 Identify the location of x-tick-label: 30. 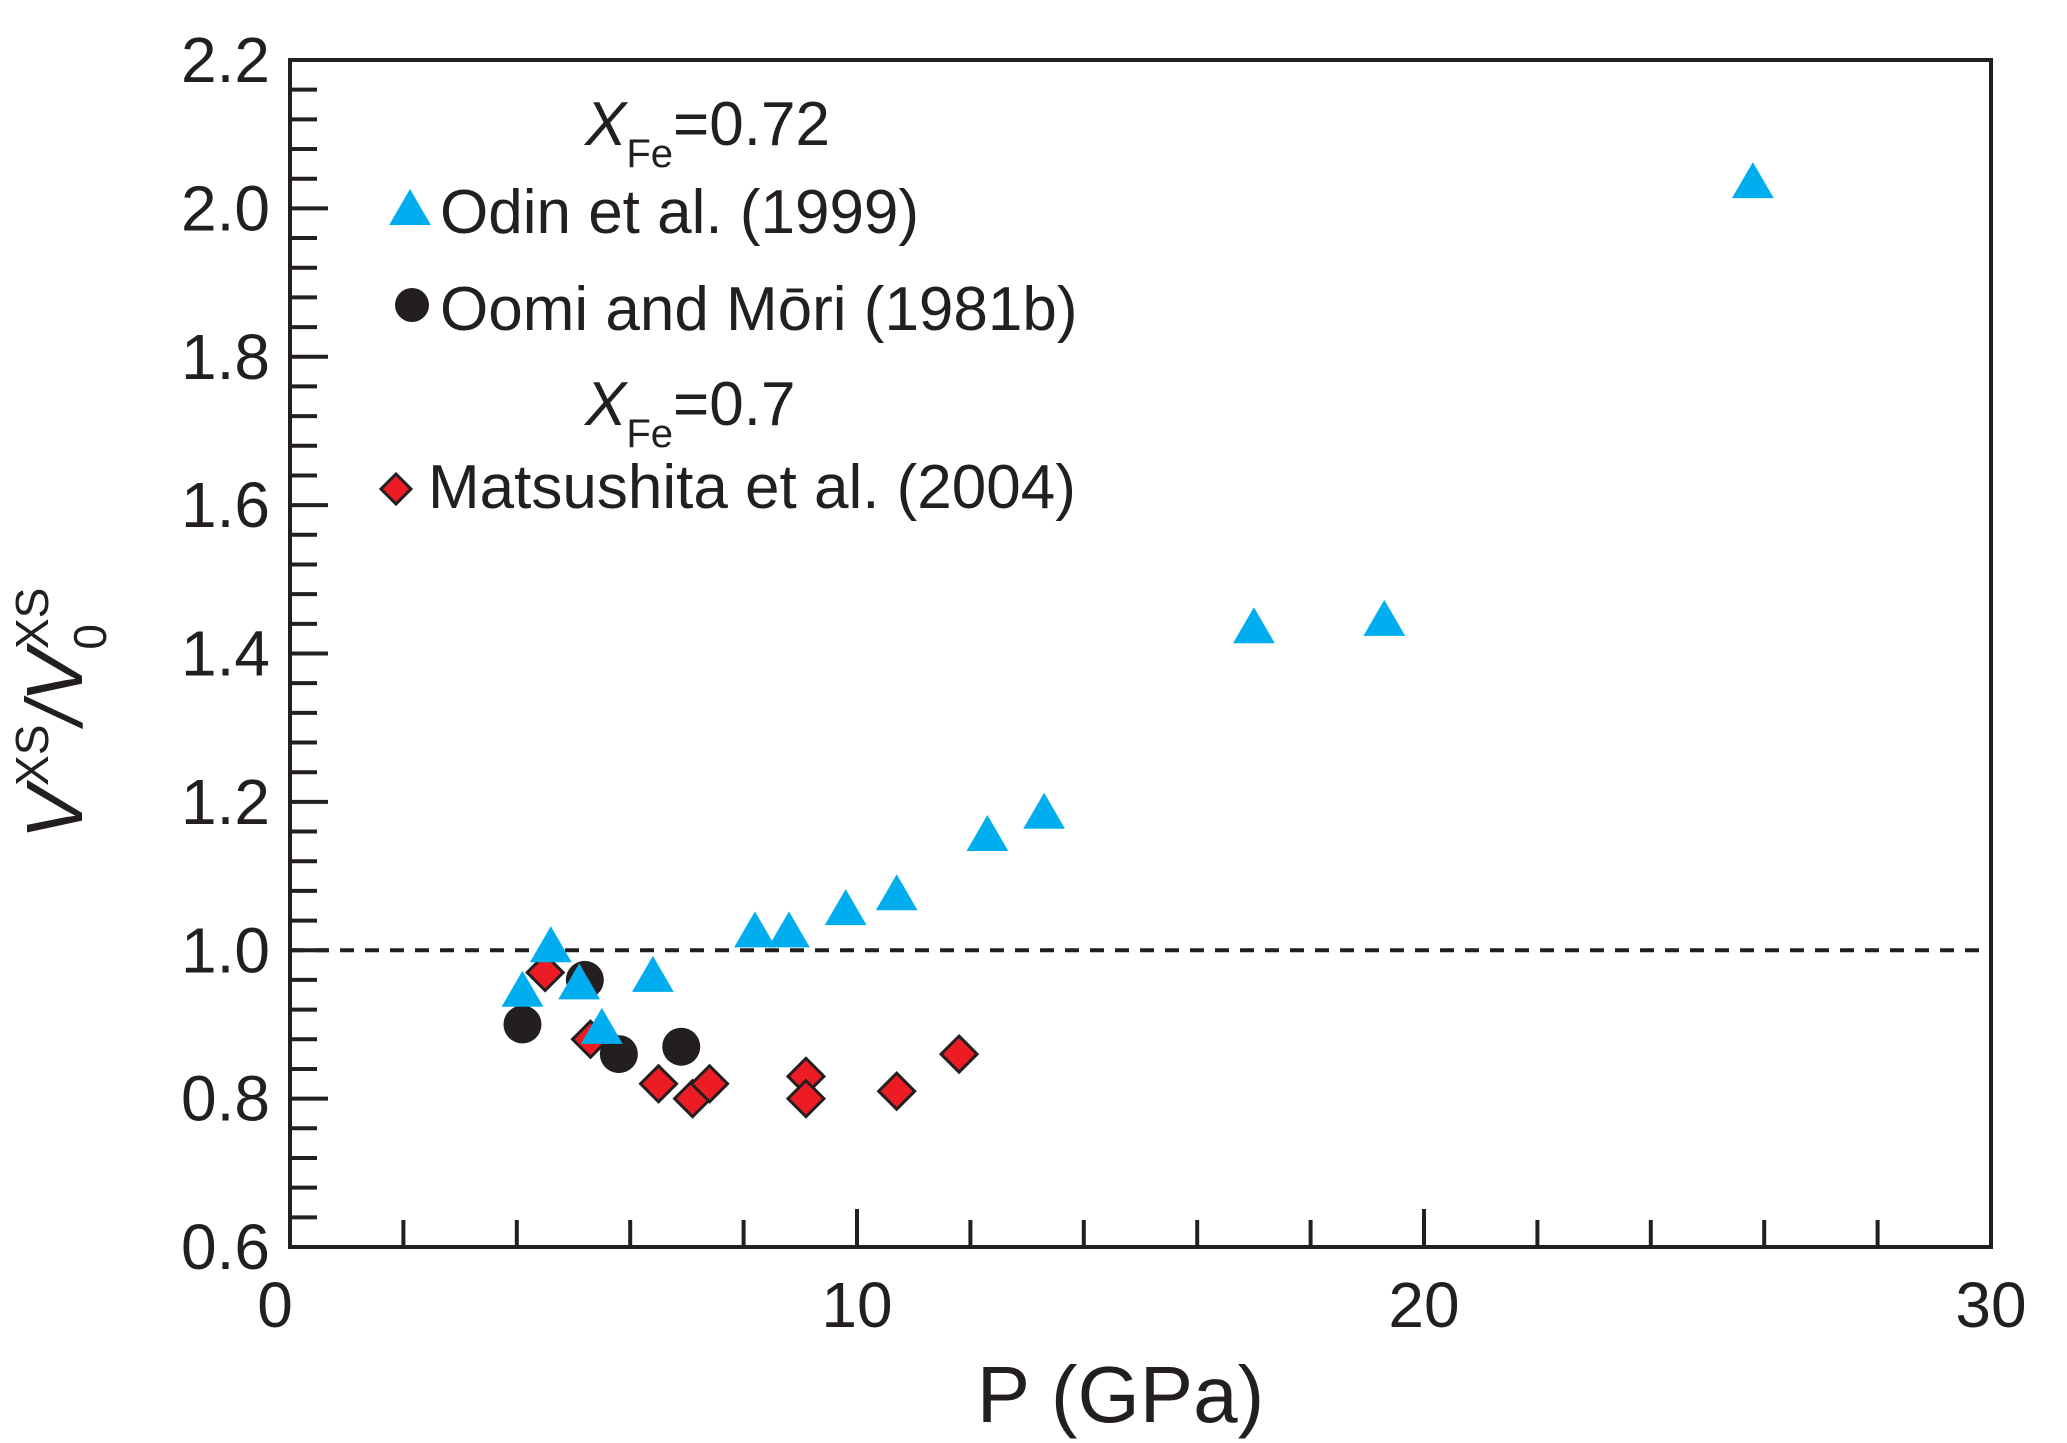
(1990, 1305).